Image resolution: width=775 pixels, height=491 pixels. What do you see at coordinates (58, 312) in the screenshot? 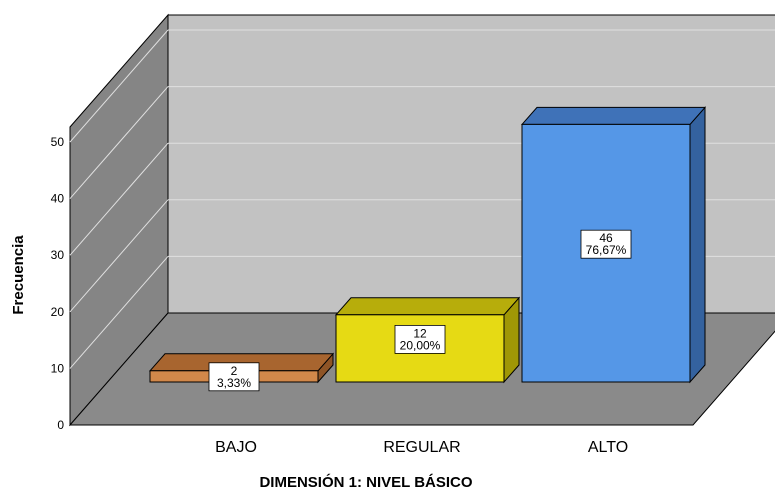
I see `y-tick-label: 20` at bounding box center [58, 312].